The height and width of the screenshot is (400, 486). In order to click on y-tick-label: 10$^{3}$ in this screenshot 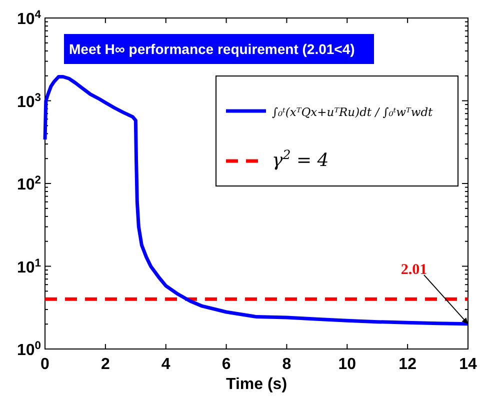, I will do `click(28, 101)`.